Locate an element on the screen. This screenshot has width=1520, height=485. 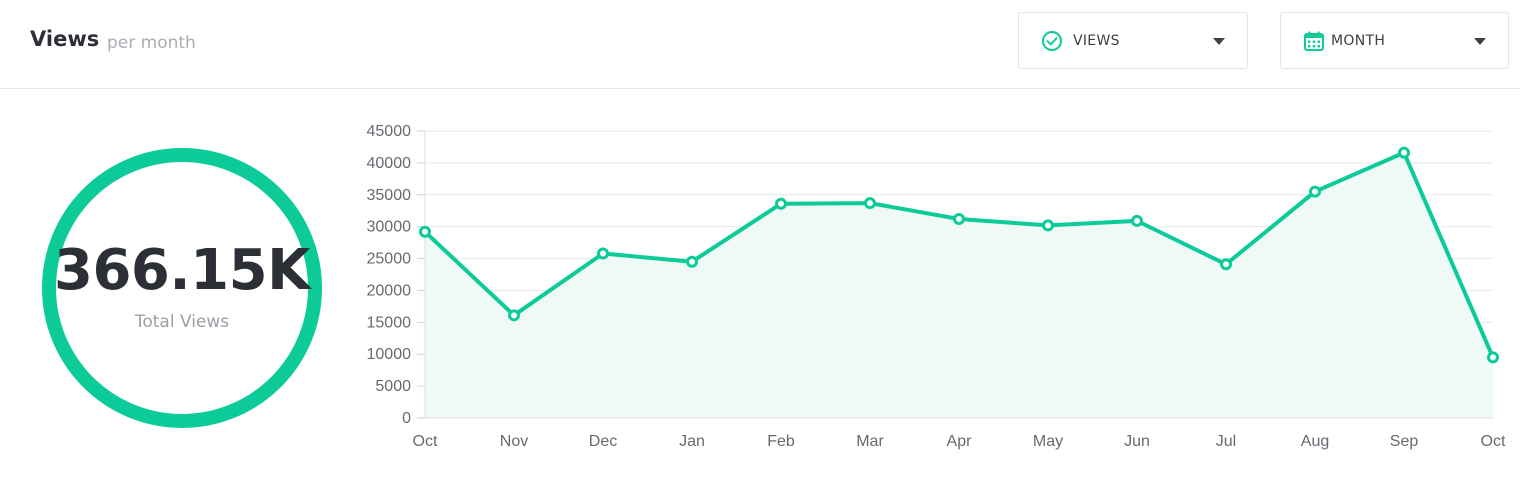
x-tick-label: Dec is located at coordinates (603, 441).